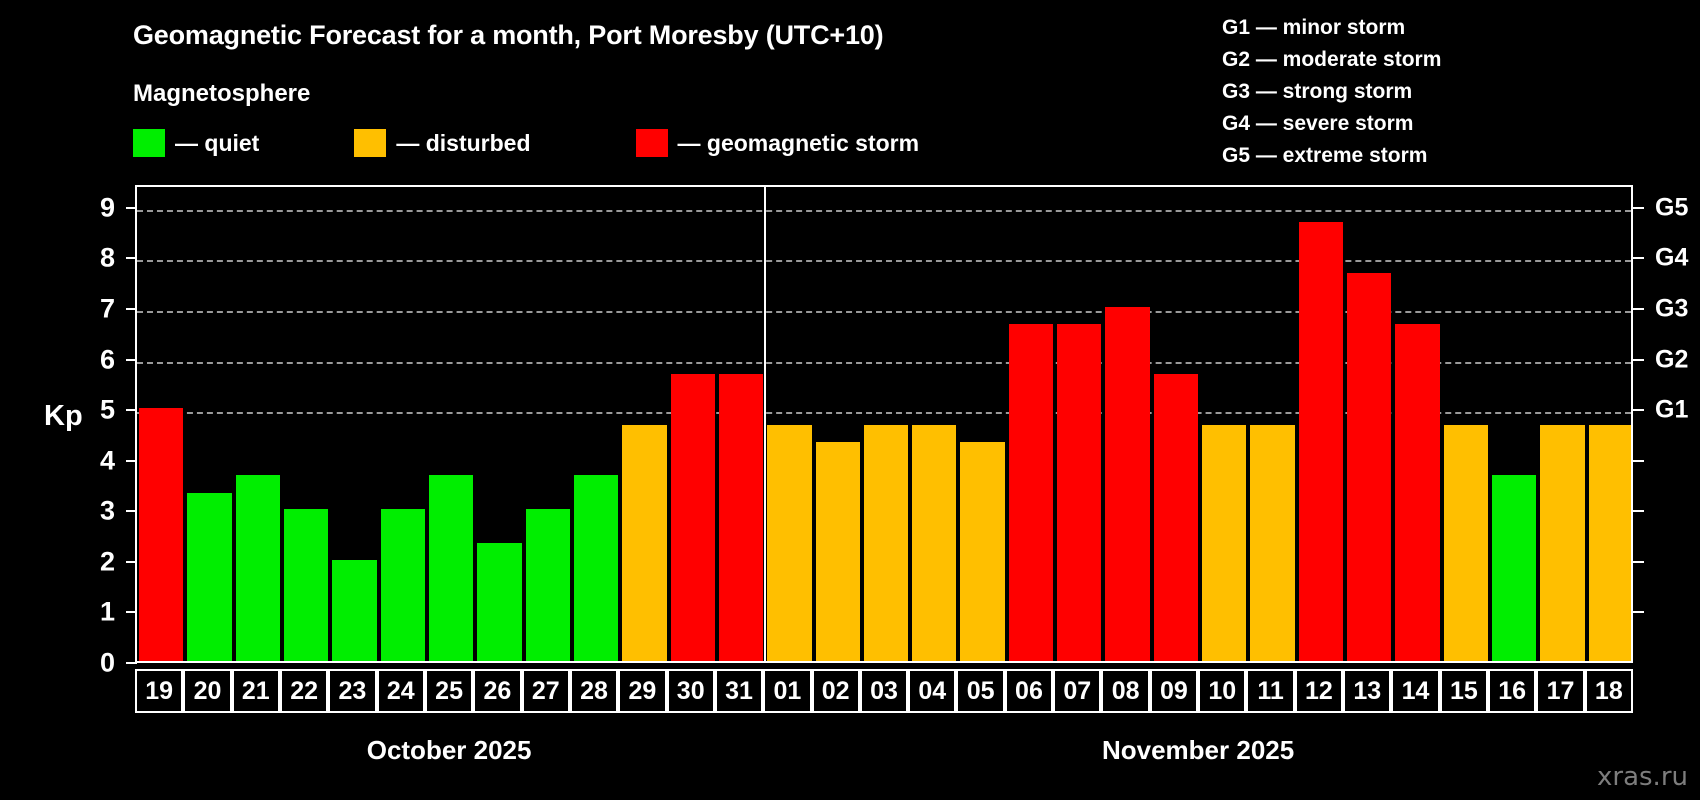  I want to click on day-label-october-21: 21, so click(255, 691).